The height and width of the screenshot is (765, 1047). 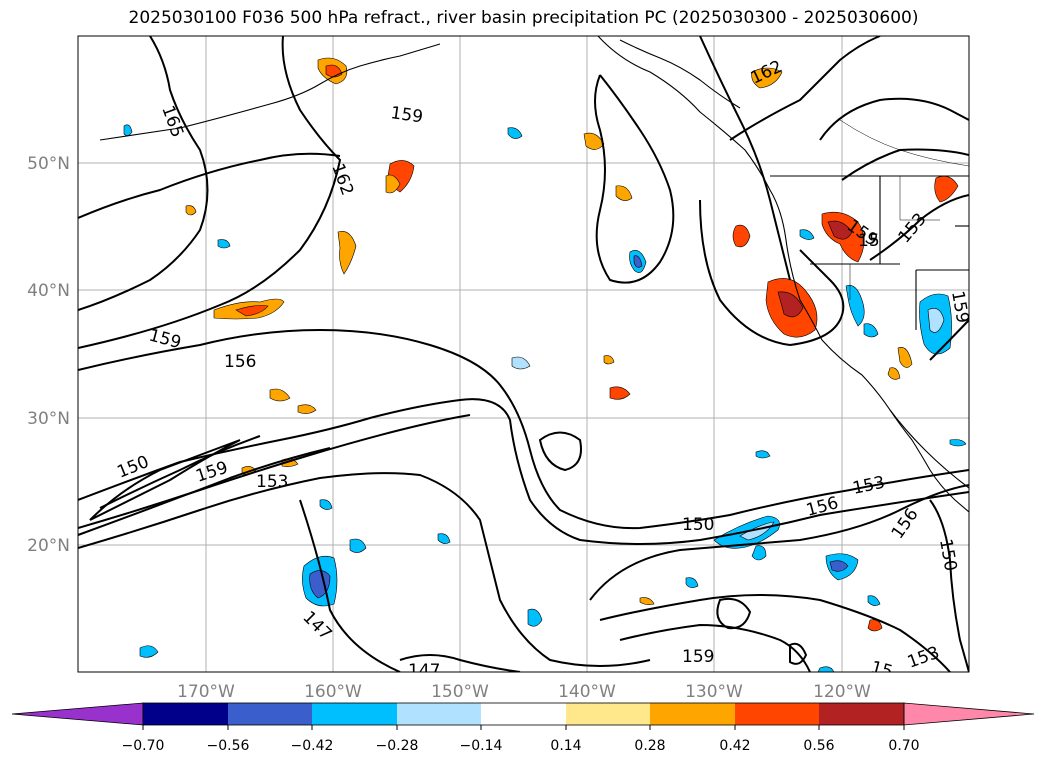 What do you see at coordinates (48, 546) in the screenshot?
I see `lat-tick-label: 20°N` at bounding box center [48, 546].